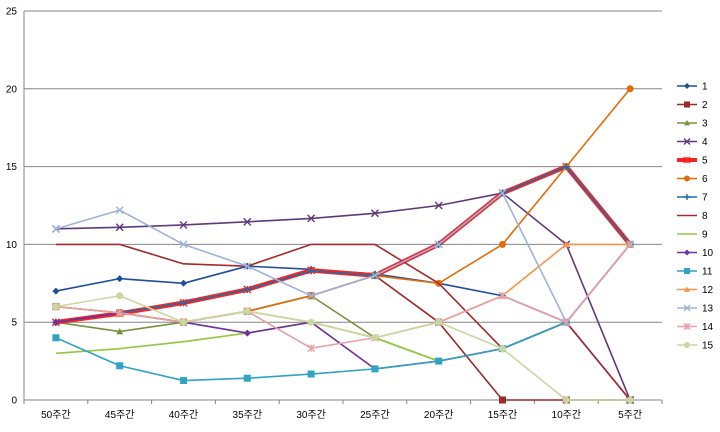 The height and width of the screenshot is (432, 720). Describe the element at coordinates (692, 142) in the screenshot. I see `legend-item: 4` at that location.